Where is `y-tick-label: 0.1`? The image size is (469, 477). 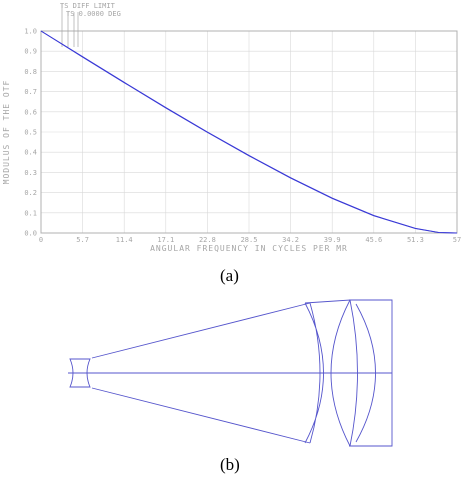
y-tick-label: 0.1 is located at coordinates (30, 213).